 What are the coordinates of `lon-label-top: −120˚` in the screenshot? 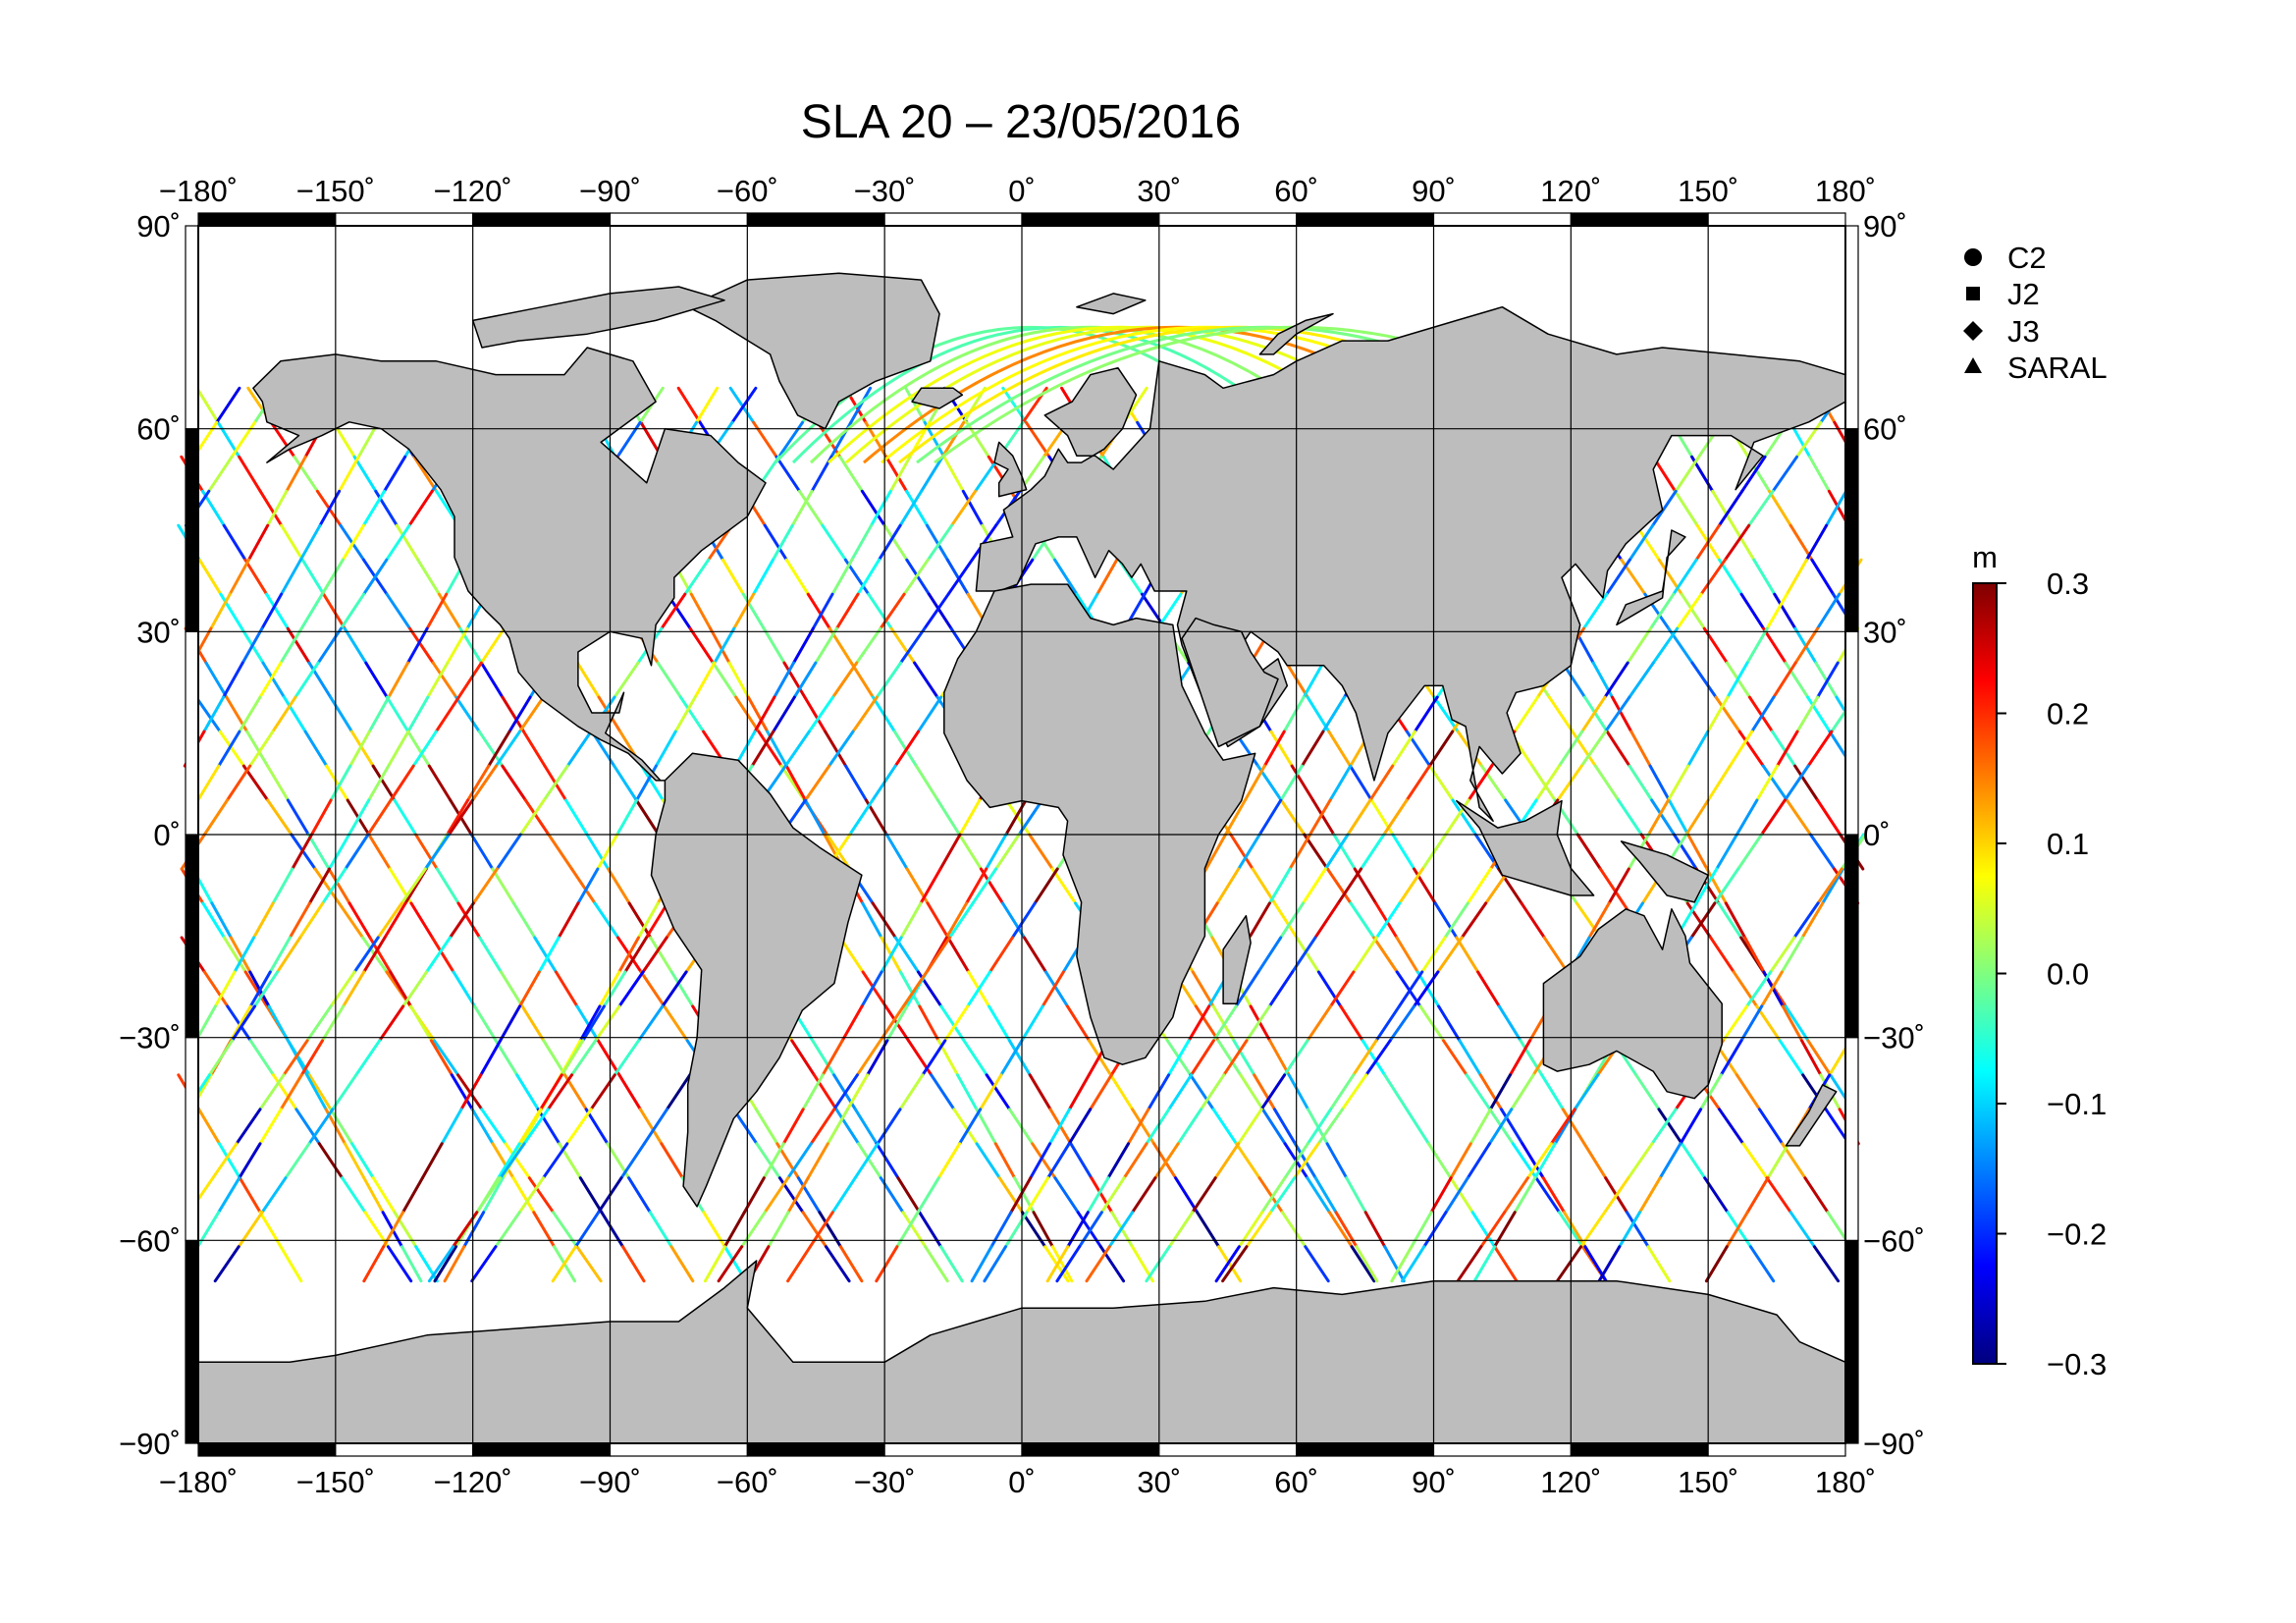 It's located at (473, 191).